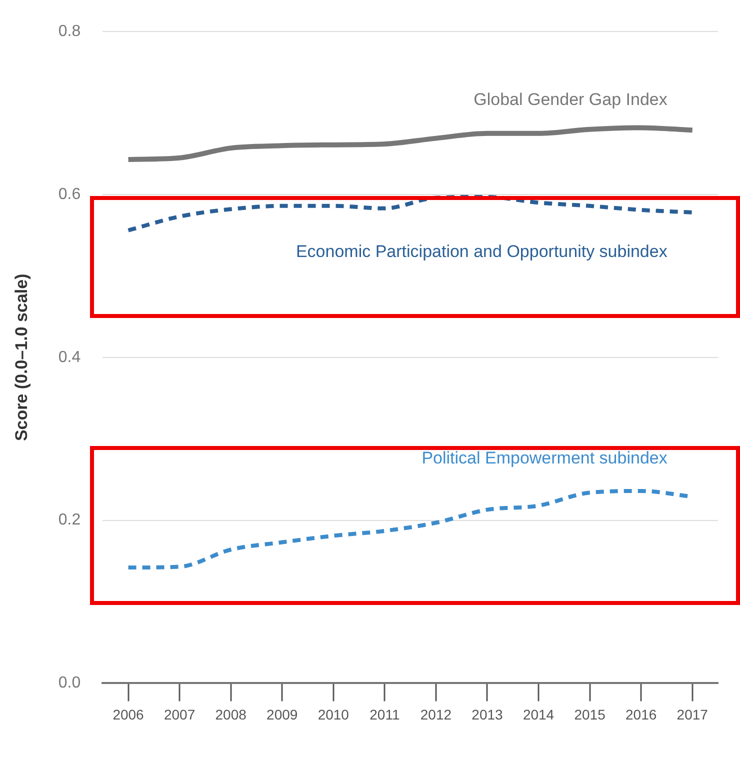 This screenshot has width=740, height=760. What do you see at coordinates (69, 357) in the screenshot?
I see `y-tick-label: 0.4` at bounding box center [69, 357].